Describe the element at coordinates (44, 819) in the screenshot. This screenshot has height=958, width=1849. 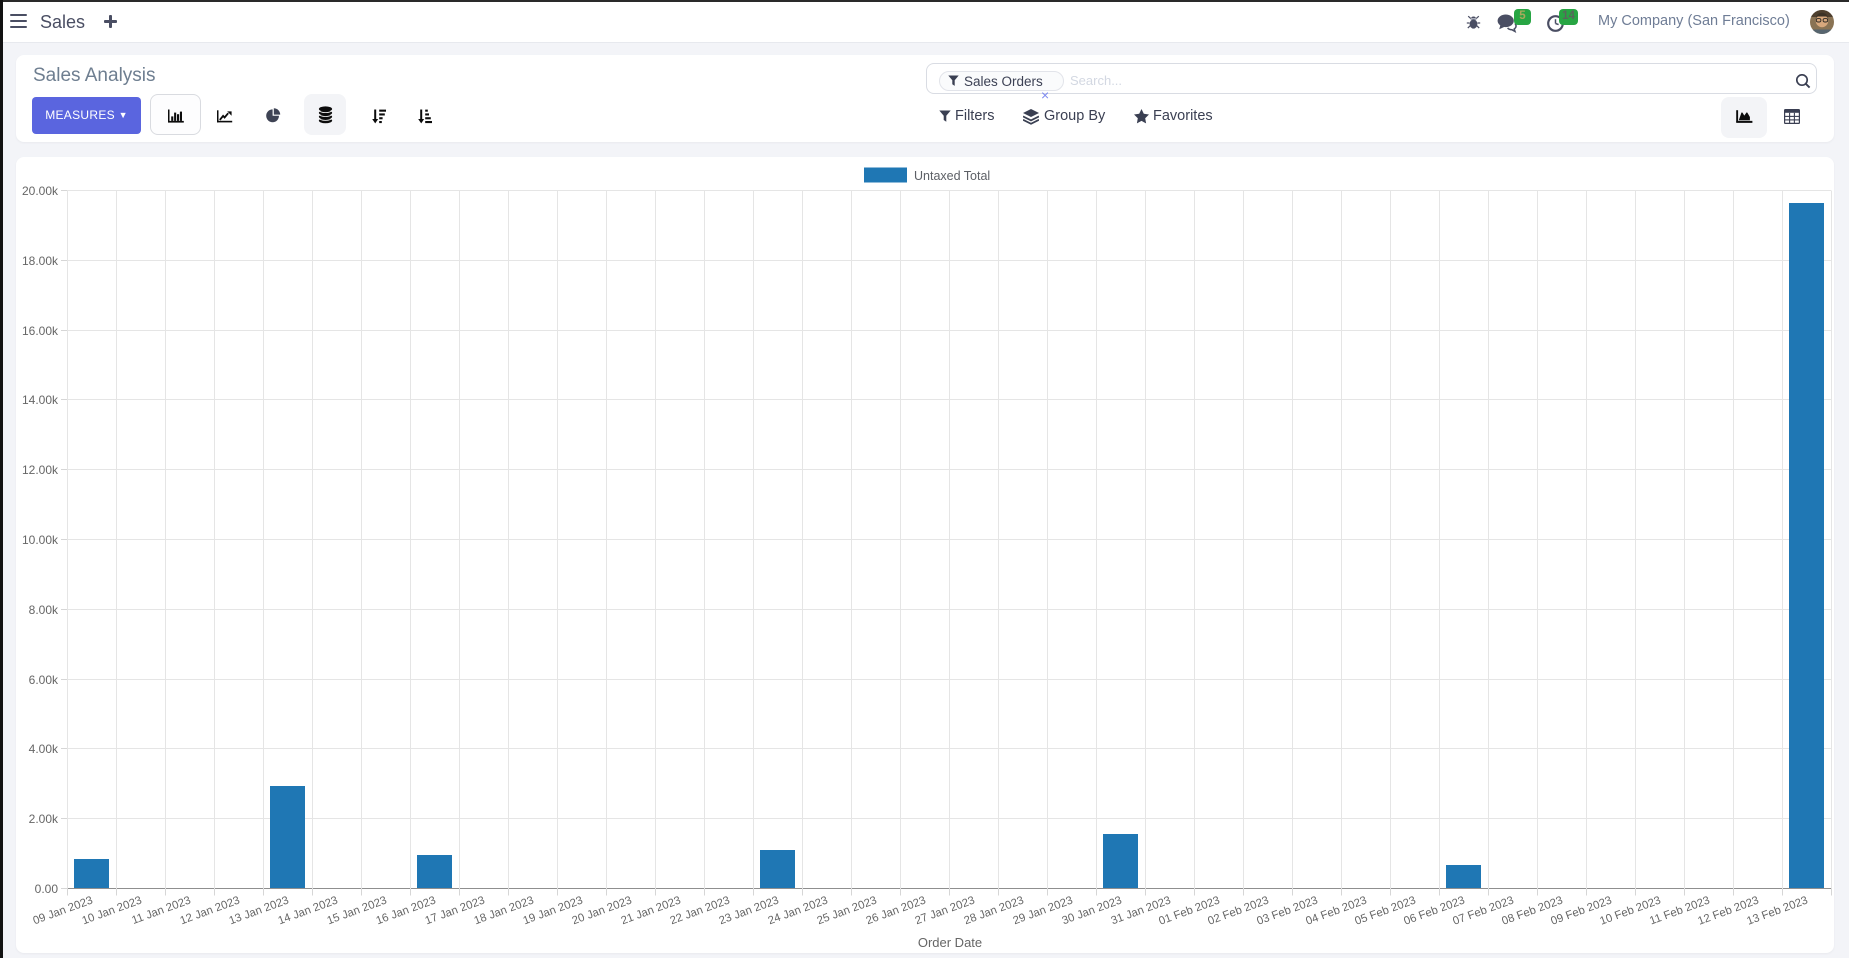
I see `svg-text: 2.00k` at that location.